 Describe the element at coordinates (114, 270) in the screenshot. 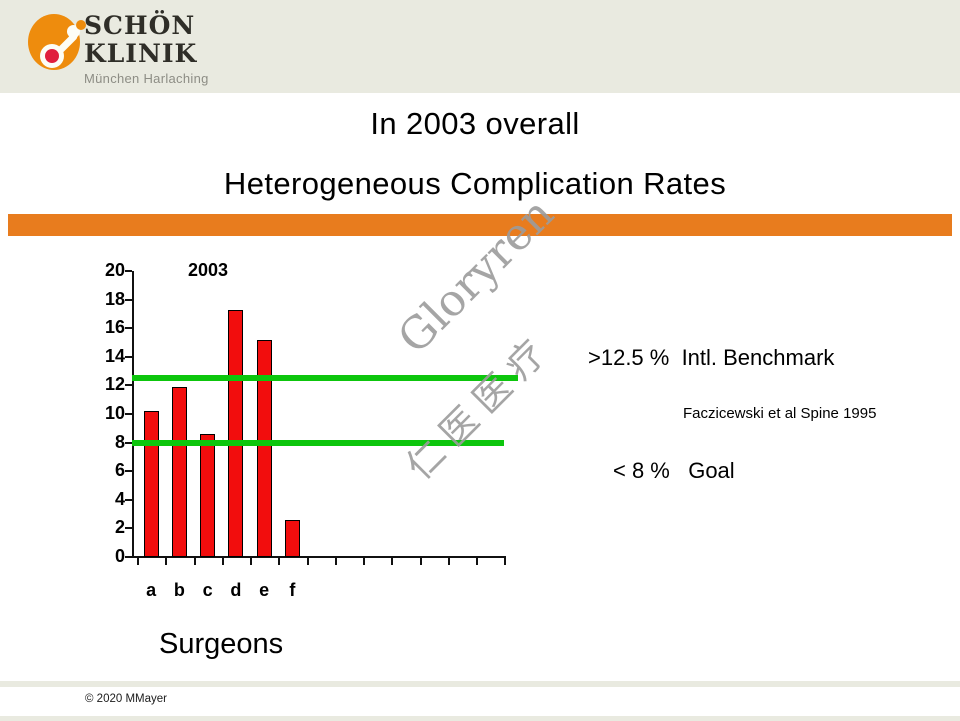

I see `y-tick-label: 20` at that location.